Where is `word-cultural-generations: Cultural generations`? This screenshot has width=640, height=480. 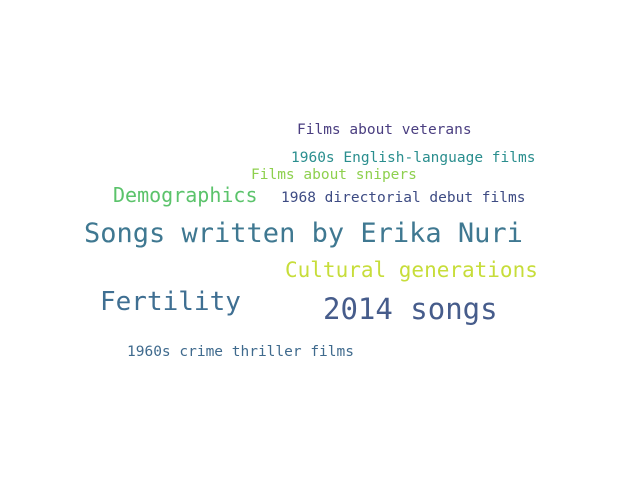
word-cultural-generations: Cultural generations is located at coordinates (411, 270).